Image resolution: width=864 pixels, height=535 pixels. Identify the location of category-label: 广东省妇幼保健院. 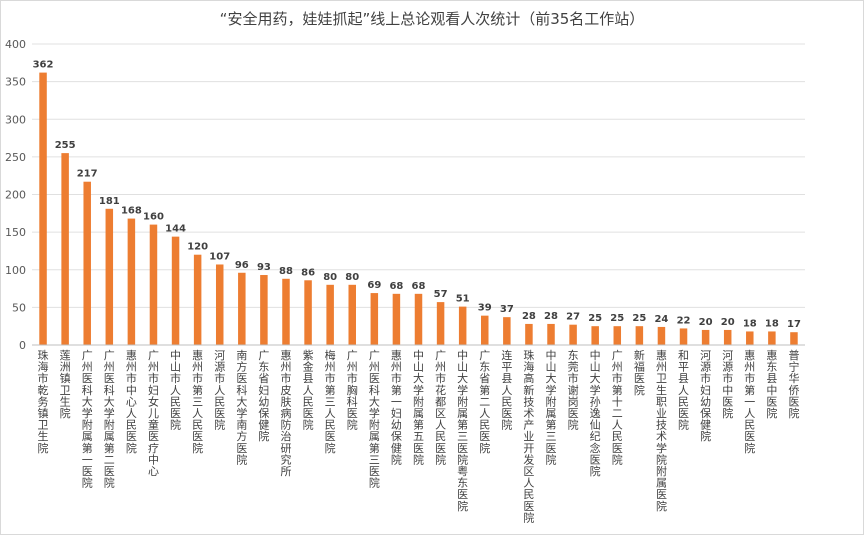
(263, 396).